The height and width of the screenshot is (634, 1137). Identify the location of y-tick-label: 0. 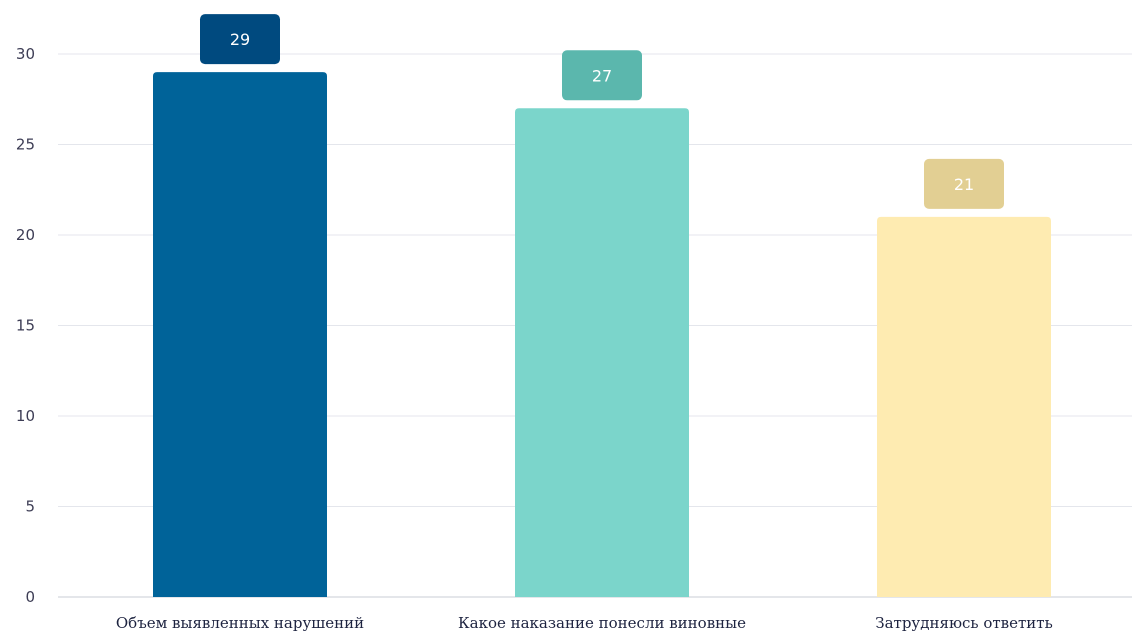
(30, 597).